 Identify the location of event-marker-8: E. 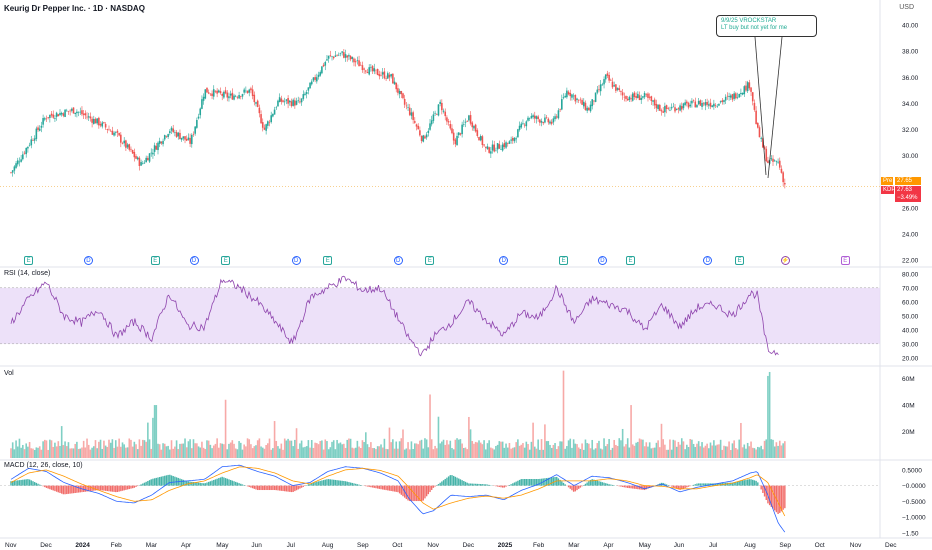
(430, 260).